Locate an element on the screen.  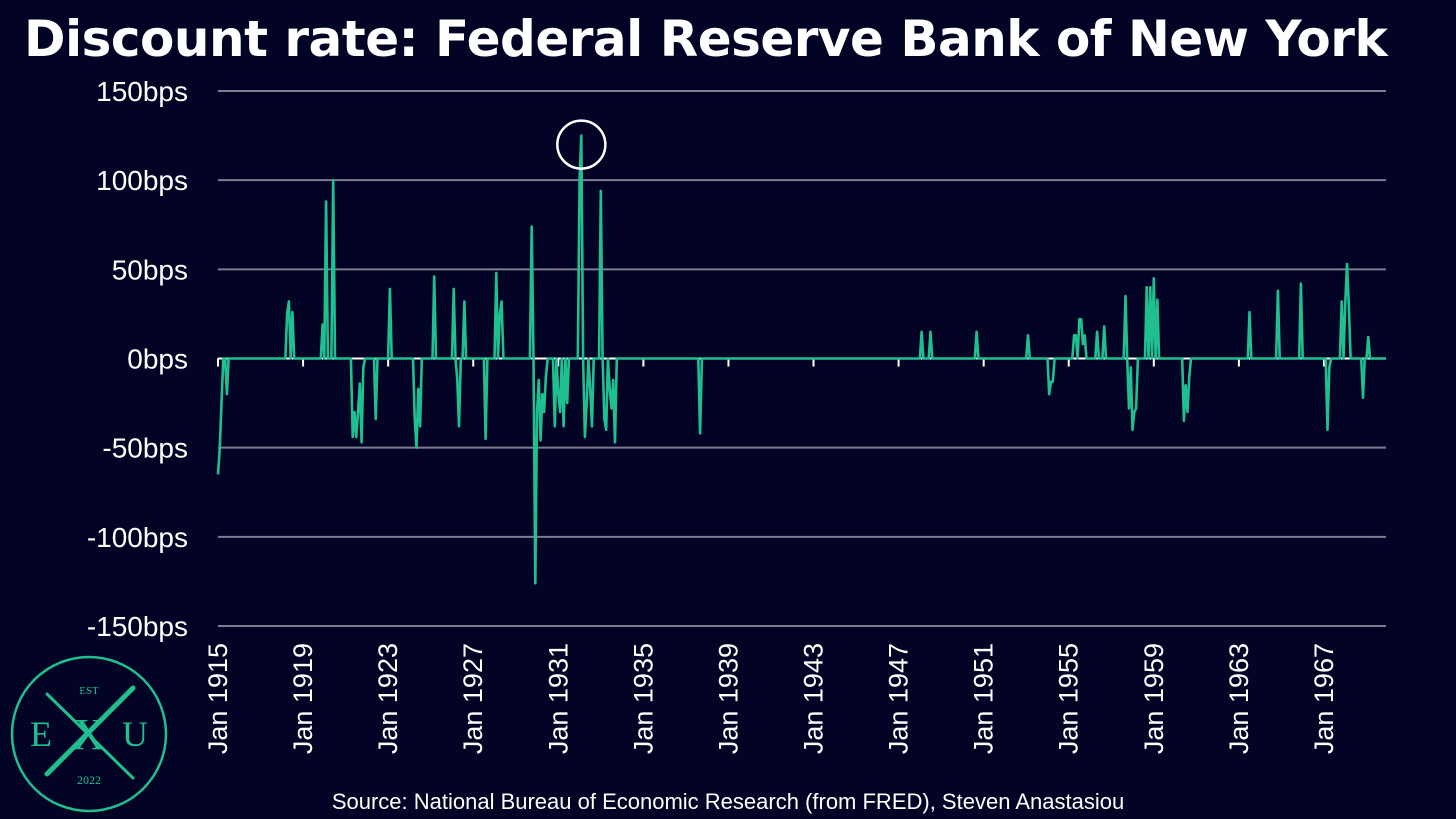
x-tick-label: Jan 1963 is located at coordinates (1239, 698).